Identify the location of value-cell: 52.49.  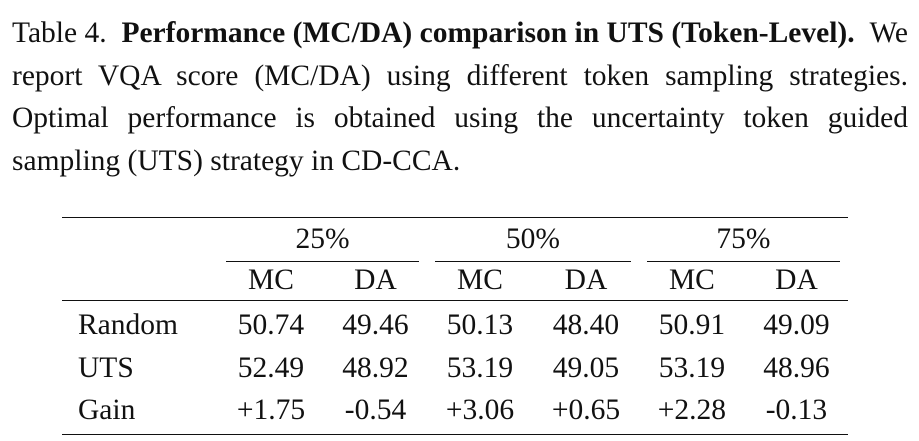
(271, 367).